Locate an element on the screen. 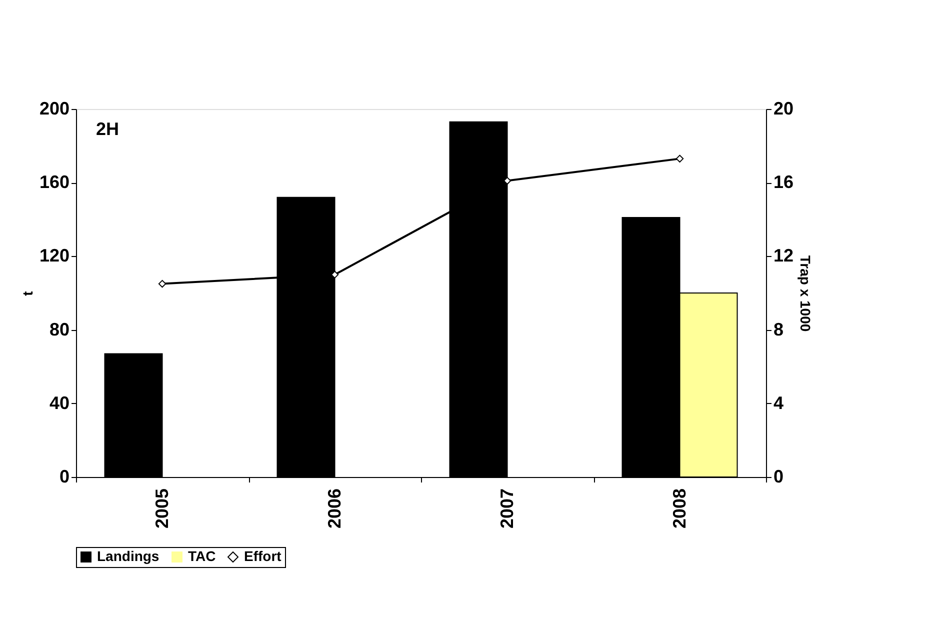 Image resolution: width=927 pixels, height=617 pixels. legend-label: Effort is located at coordinates (263, 556).